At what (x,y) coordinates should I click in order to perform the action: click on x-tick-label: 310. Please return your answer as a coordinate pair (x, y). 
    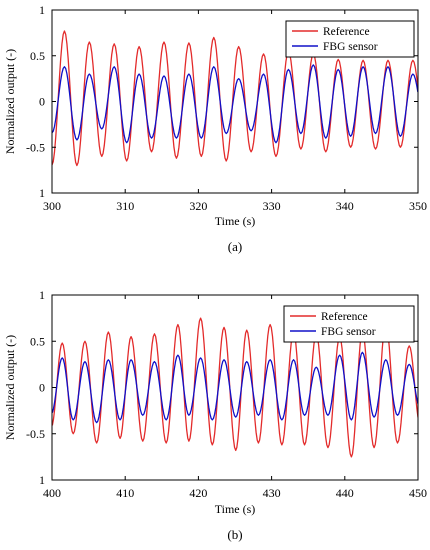
    Looking at the image, I should click on (125, 206).